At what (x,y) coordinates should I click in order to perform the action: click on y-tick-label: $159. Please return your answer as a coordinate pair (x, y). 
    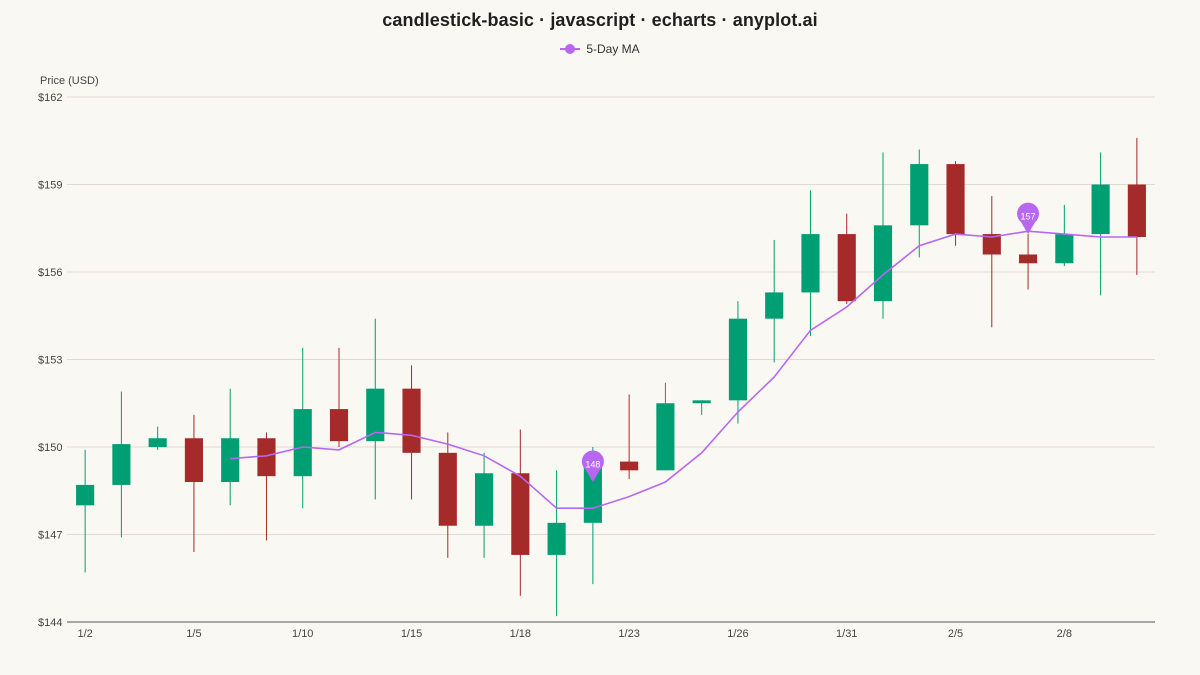
    Looking at the image, I should click on (50, 186).